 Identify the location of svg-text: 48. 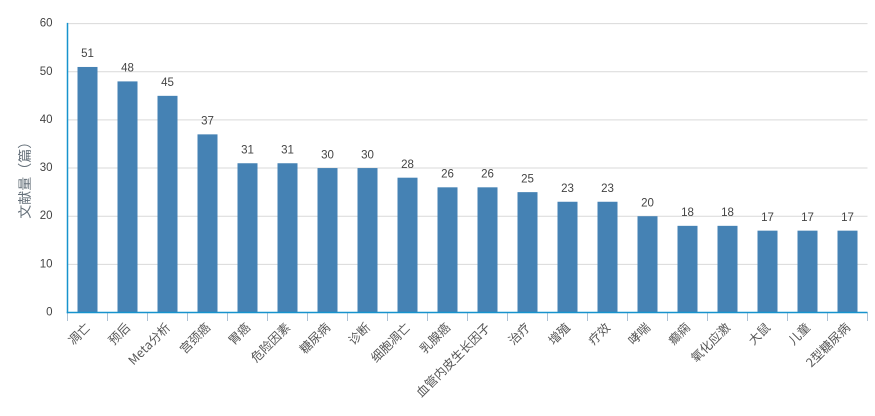
(127, 69).